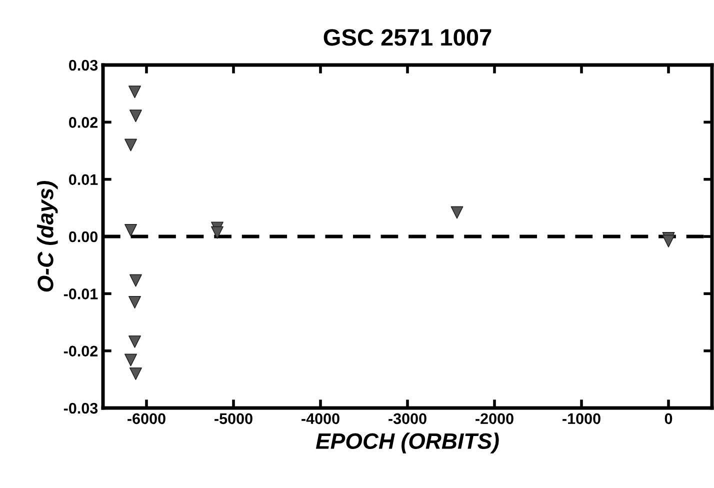 The height and width of the screenshot is (488, 714). What do you see at coordinates (408, 37) in the screenshot?
I see `chart-title: GSC 2571 1007` at bounding box center [408, 37].